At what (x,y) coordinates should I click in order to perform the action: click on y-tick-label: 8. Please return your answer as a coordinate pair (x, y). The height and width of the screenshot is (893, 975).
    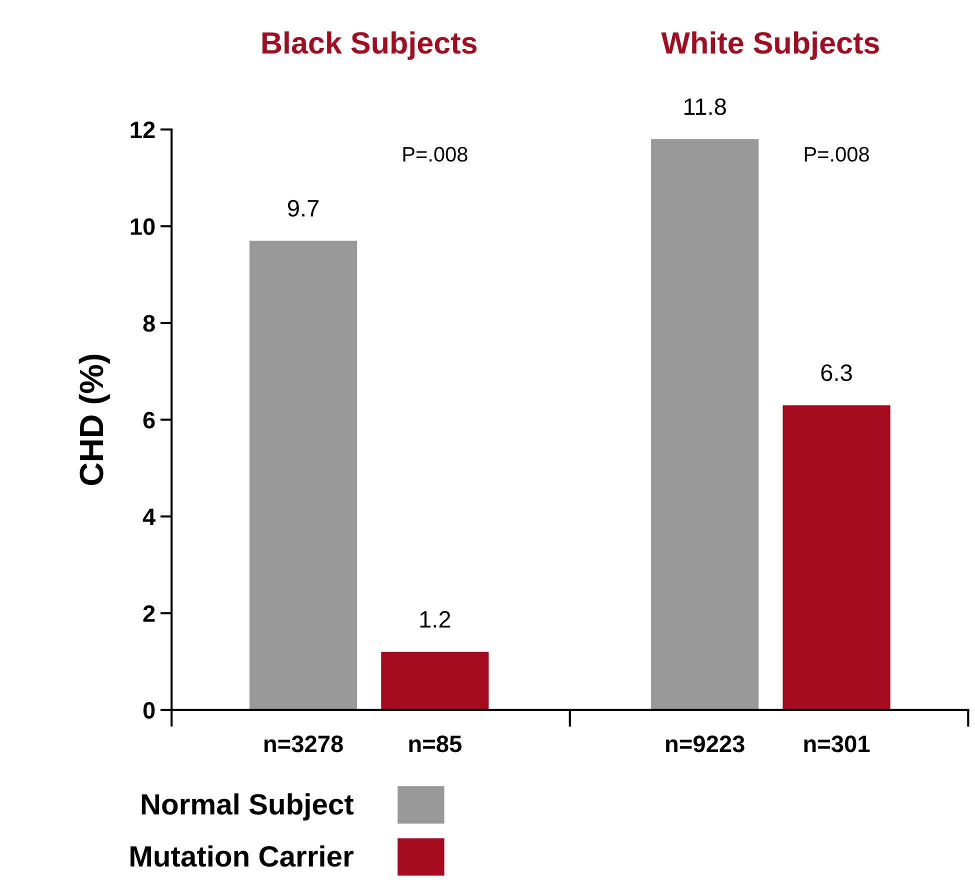
    Looking at the image, I should click on (149, 323).